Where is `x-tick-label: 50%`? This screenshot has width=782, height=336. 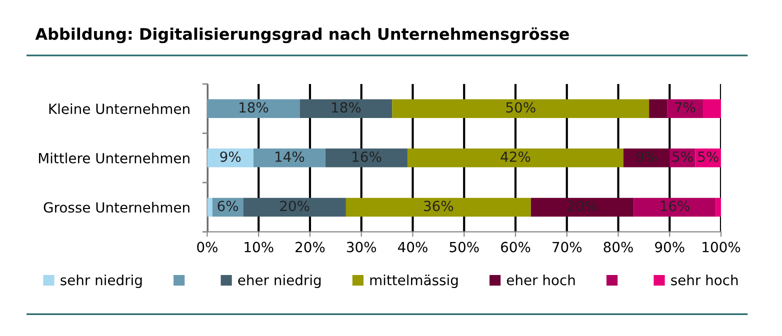
x-tick-label: 50% is located at coordinates (464, 247).